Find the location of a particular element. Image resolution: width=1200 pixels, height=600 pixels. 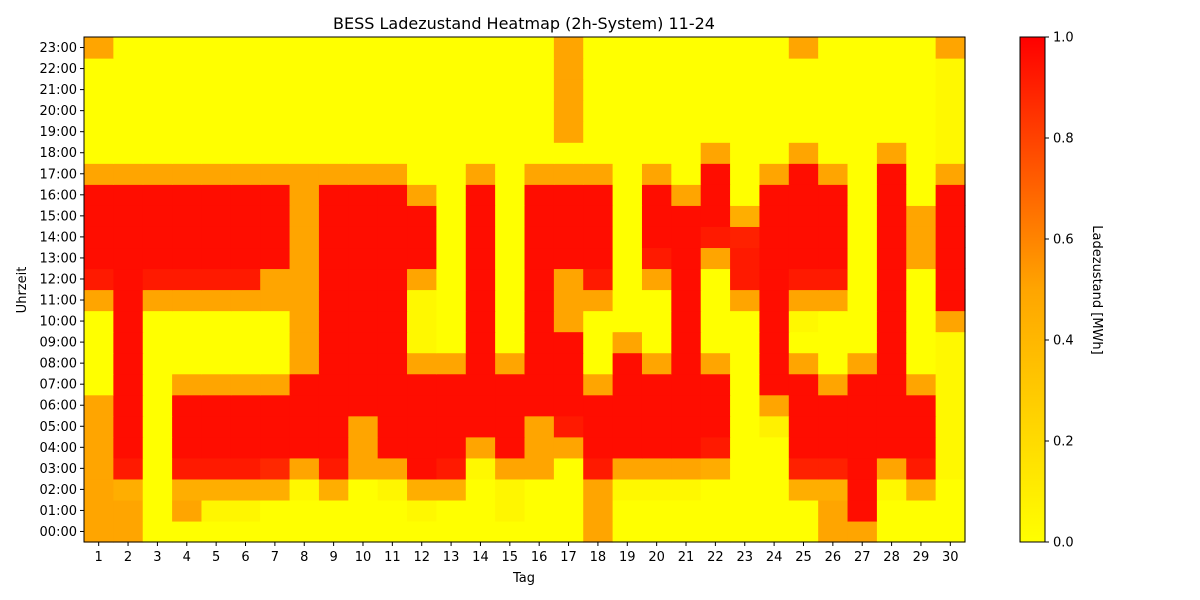

x-tick-label: 13 is located at coordinates (451, 557).